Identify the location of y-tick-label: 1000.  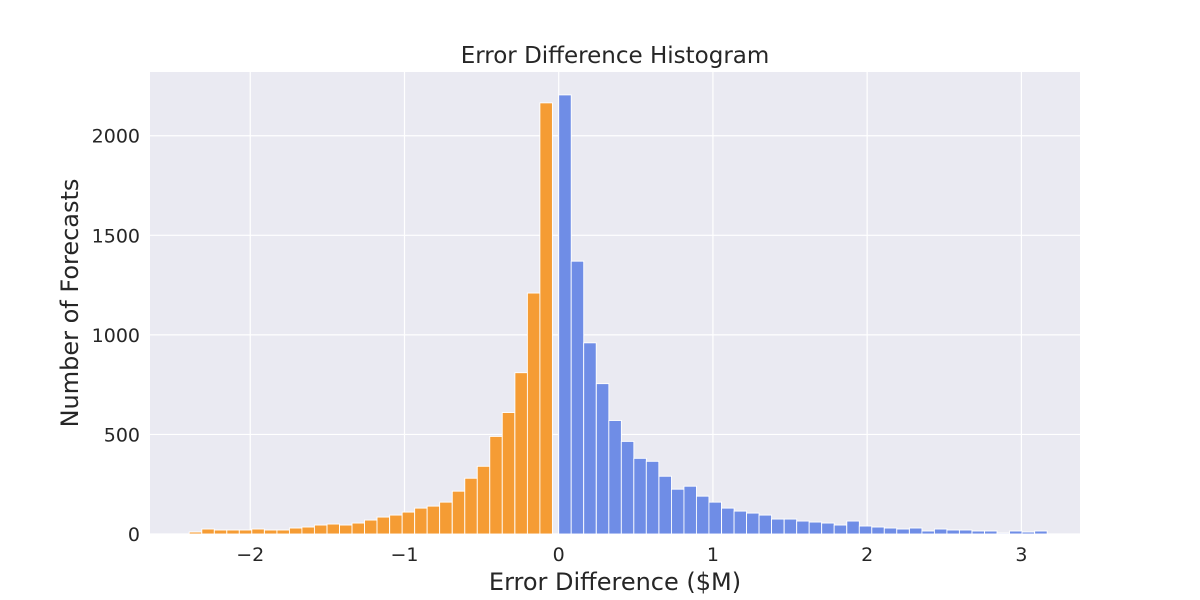
(116, 336).